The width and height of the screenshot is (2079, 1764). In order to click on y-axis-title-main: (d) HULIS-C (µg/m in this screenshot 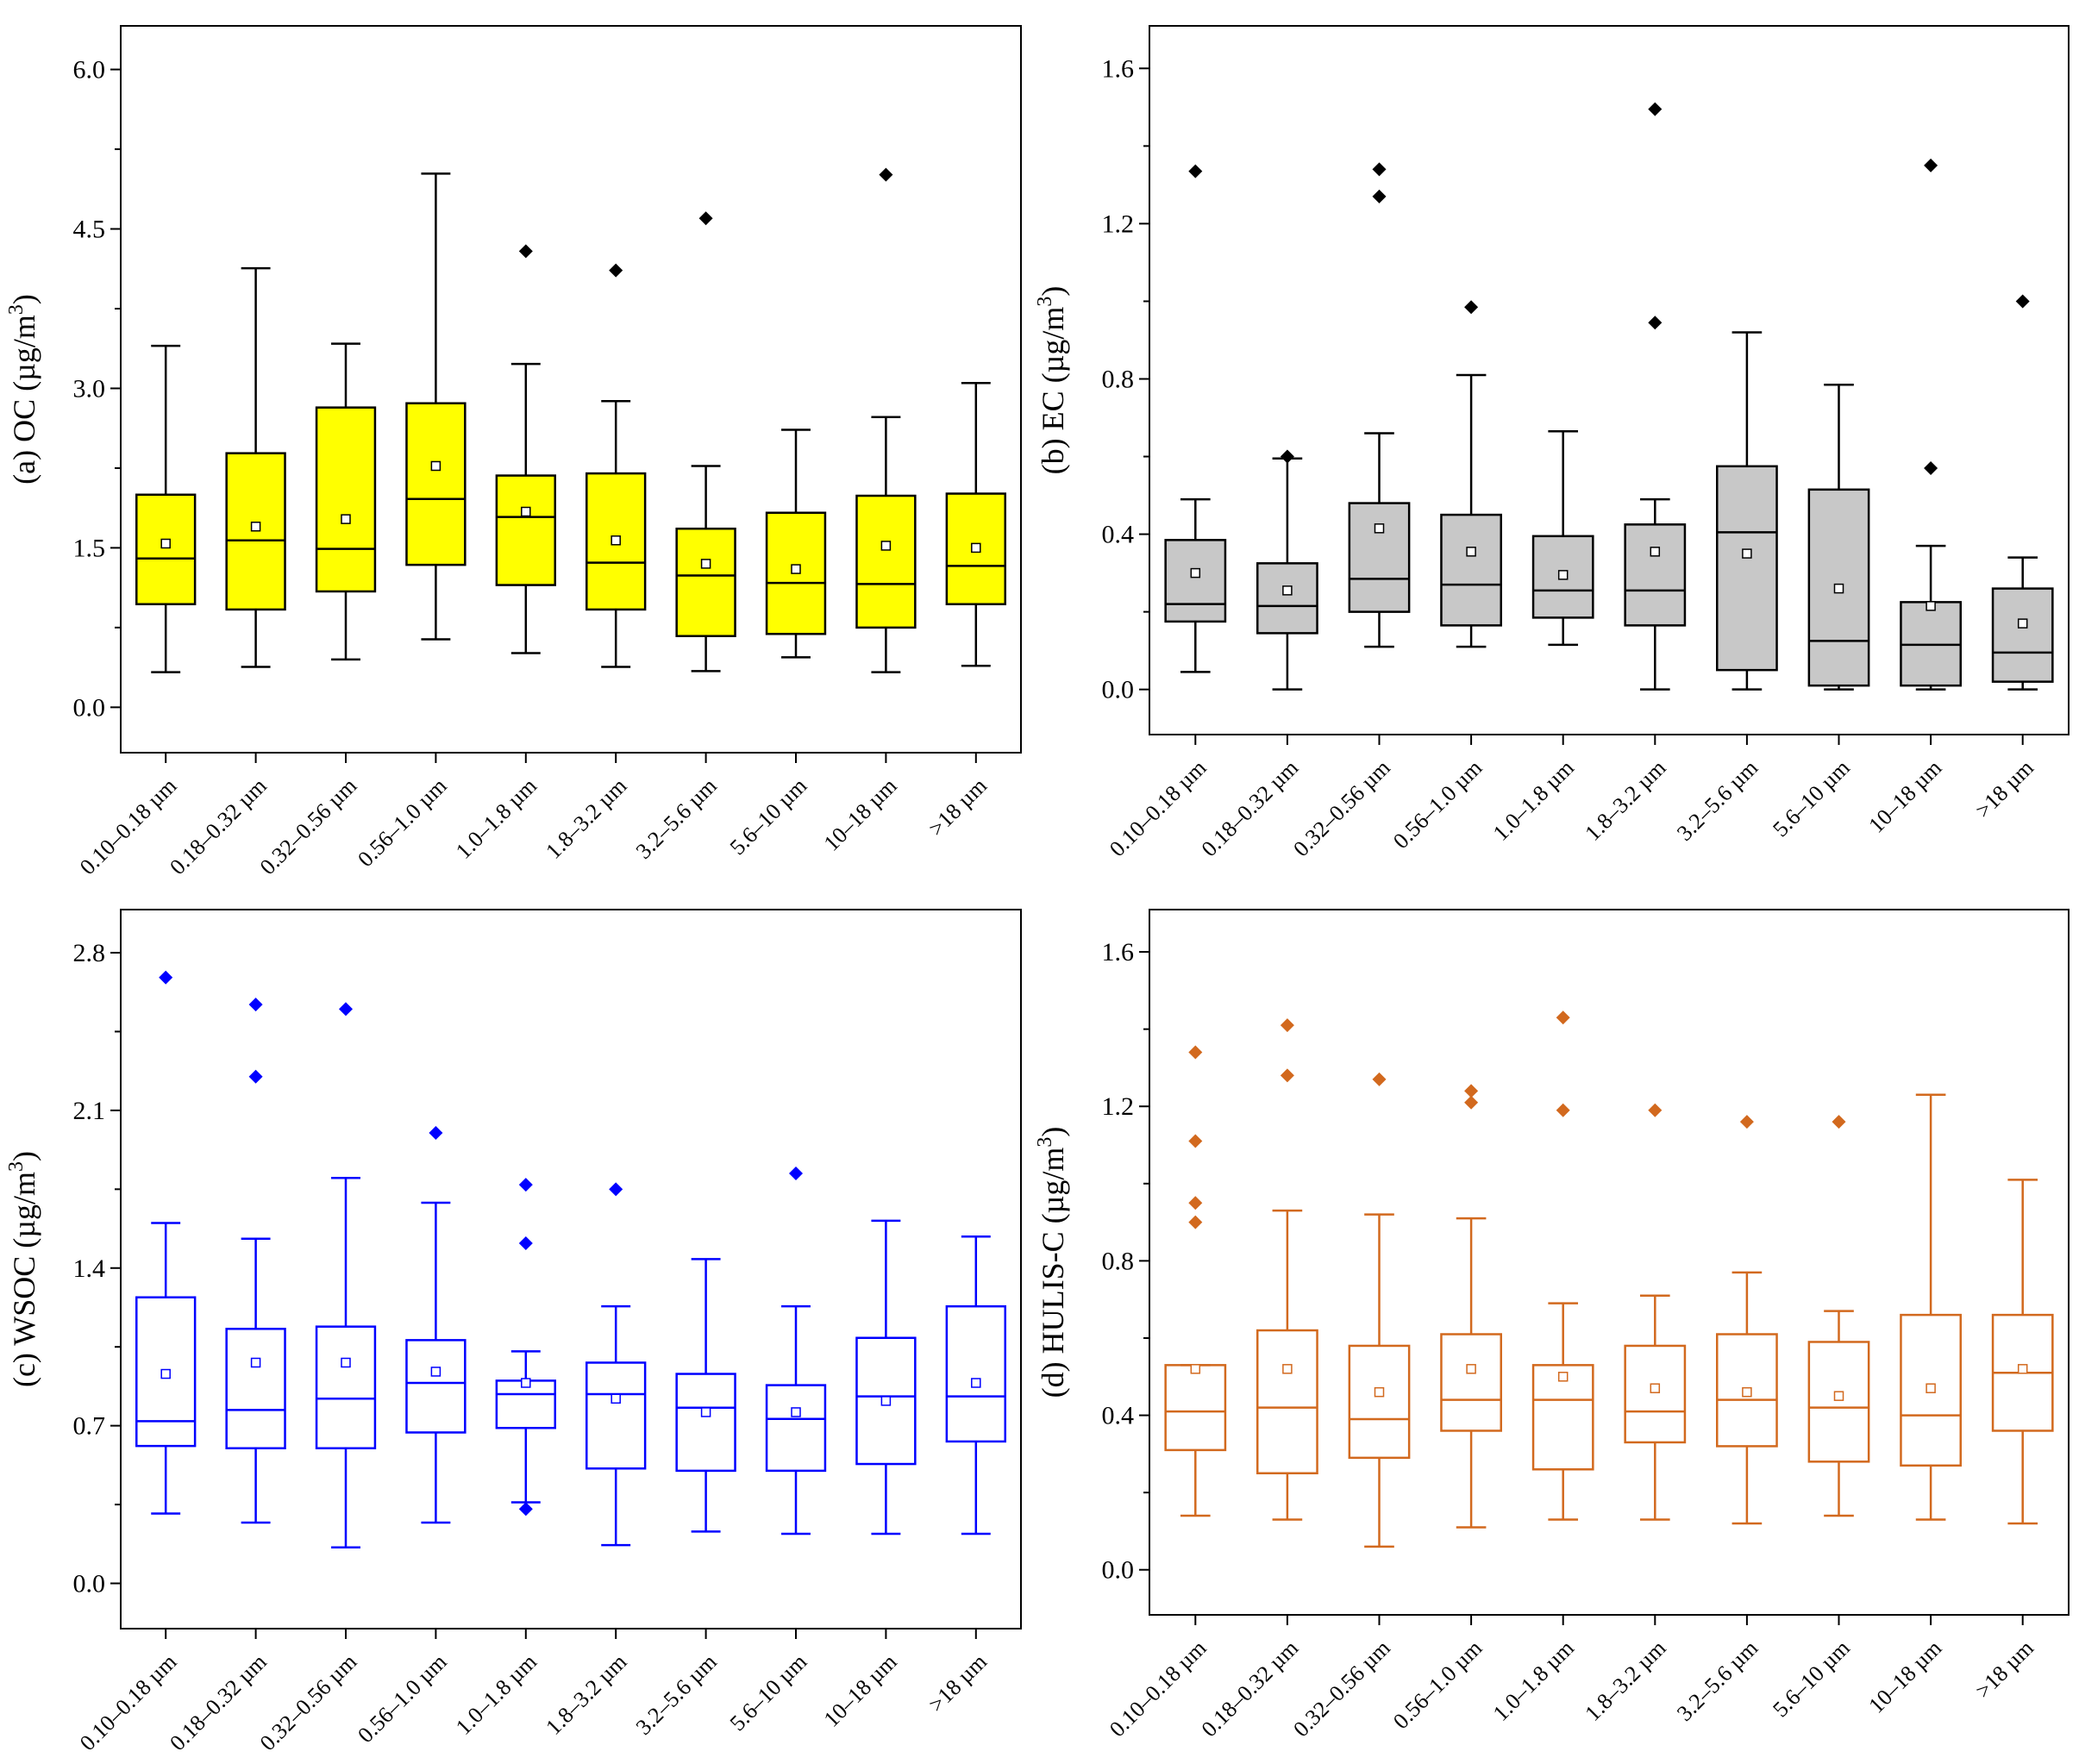, I will do `click(1053, 1273)`.